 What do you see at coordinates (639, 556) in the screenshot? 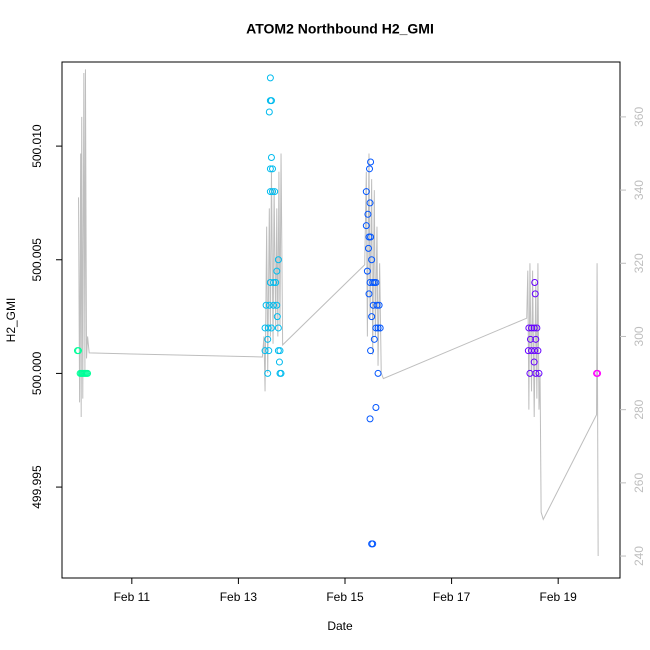
I see `y2-tick-label: 240` at bounding box center [639, 556].